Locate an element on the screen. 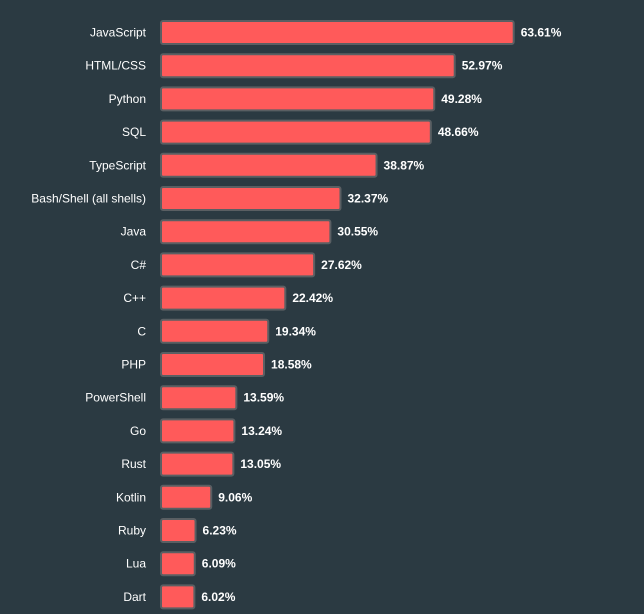 This screenshot has width=644, height=614. value-label: 63.61% is located at coordinates (541, 33).